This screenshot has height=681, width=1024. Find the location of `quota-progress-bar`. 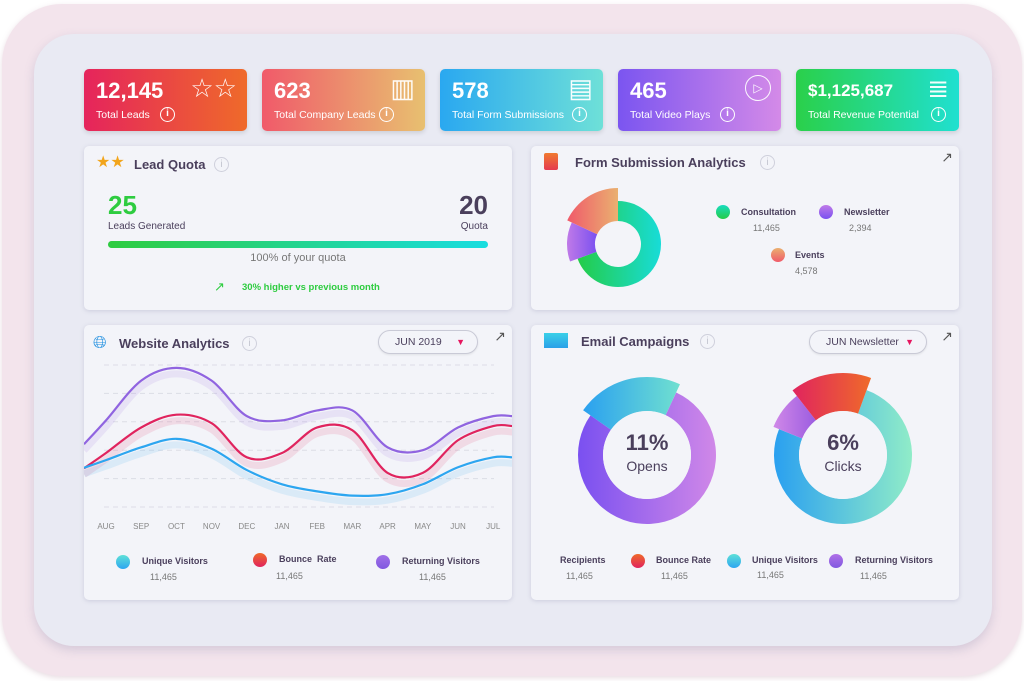

quota-progress-bar is located at coordinates (298, 244).